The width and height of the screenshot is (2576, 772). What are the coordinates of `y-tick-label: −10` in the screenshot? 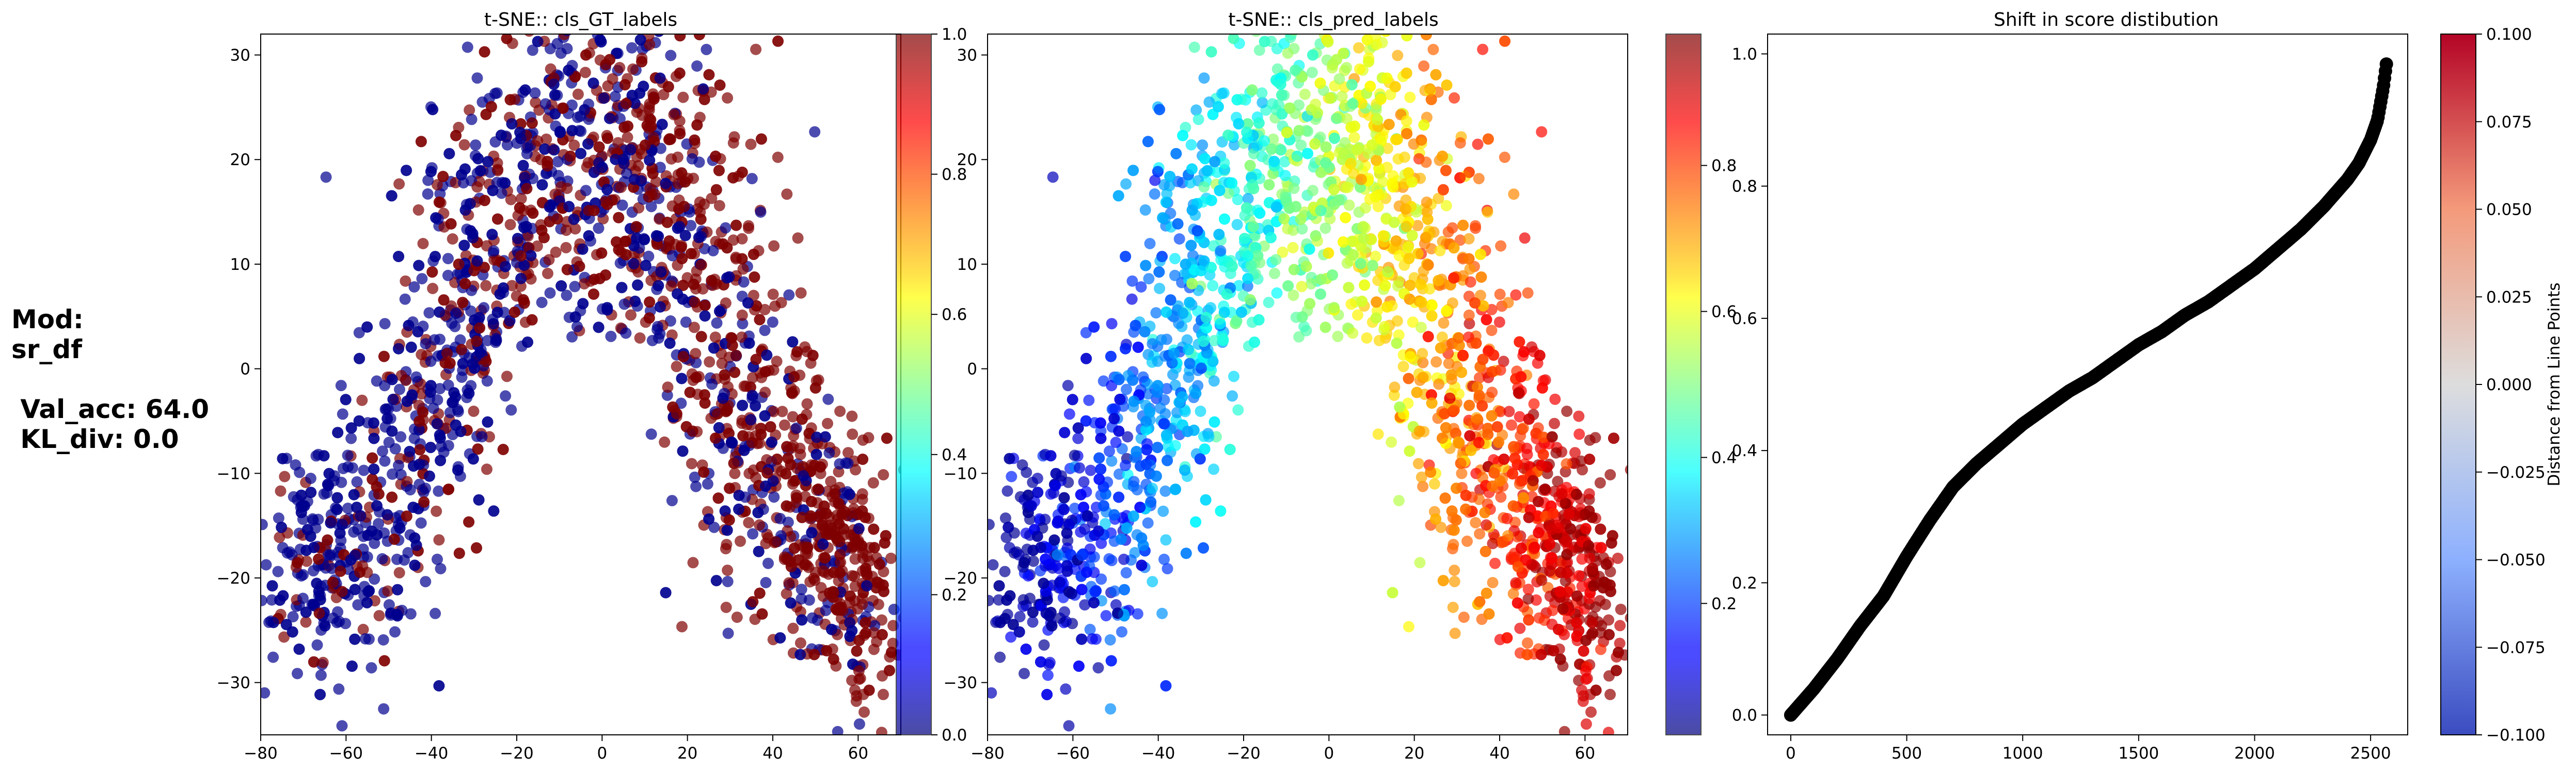 It's located at (233, 473).